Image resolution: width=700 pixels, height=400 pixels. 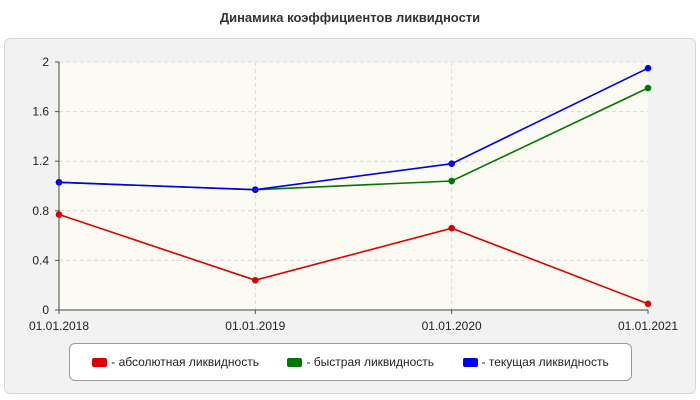 I want to click on legend-label-absolute: - абсолютная ликвидность, so click(x=185, y=362).